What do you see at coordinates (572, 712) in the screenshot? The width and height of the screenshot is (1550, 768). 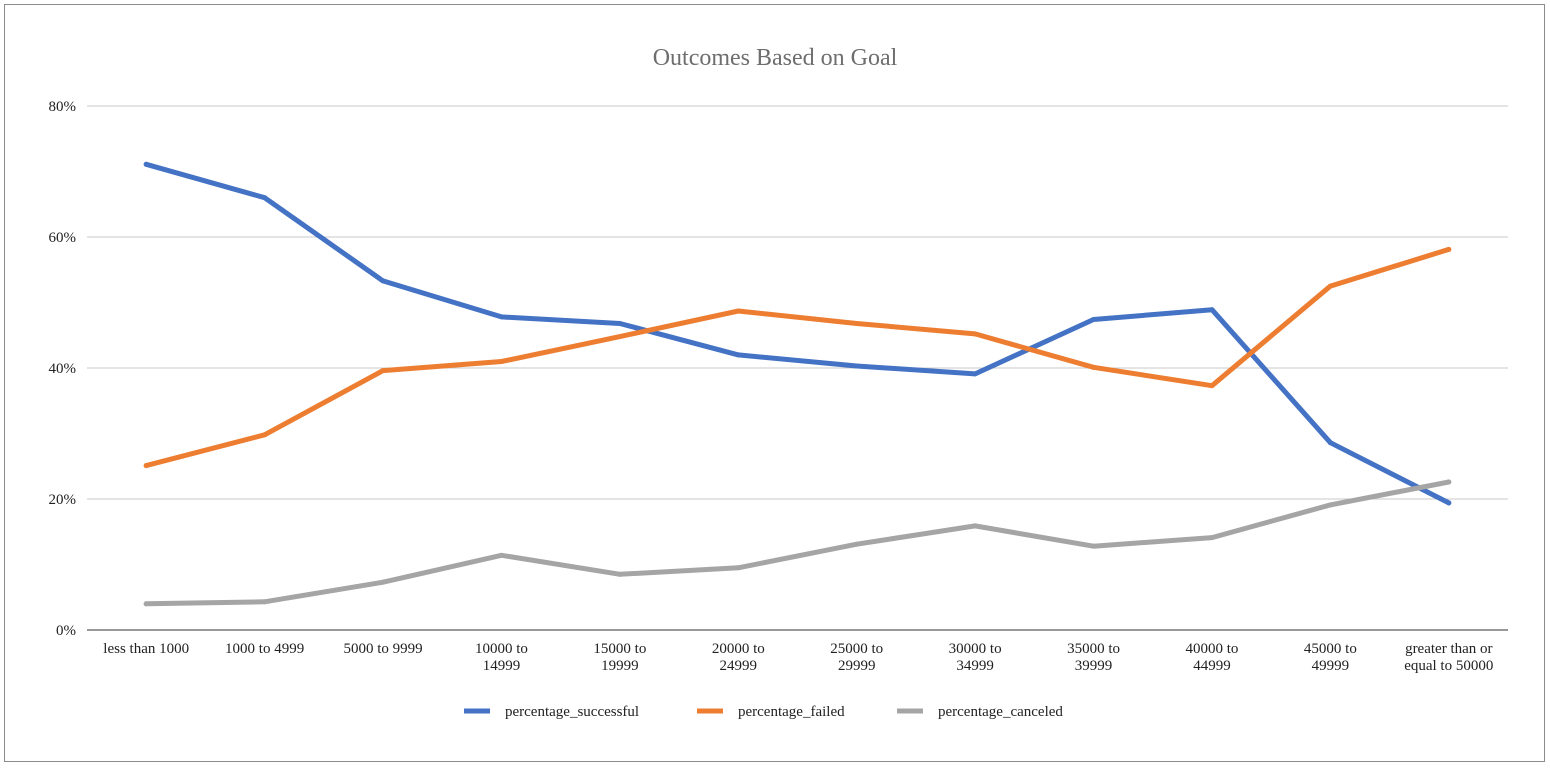 I see `legend-label: percentage_successful` at bounding box center [572, 712].